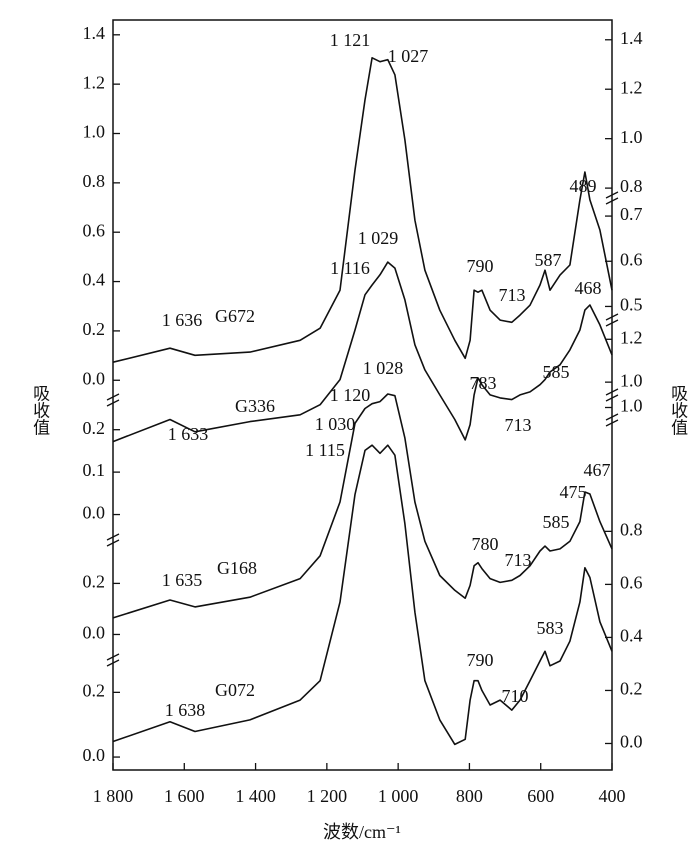  I want to click on x-axis-label: 波数/cm⁻¹, so click(362, 832).